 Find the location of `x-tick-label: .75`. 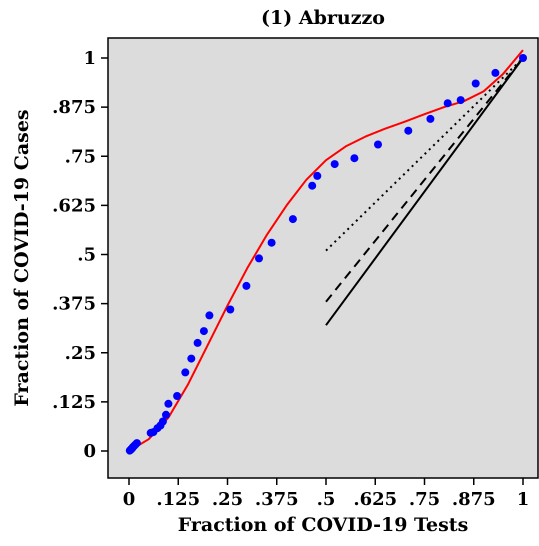

x-tick-label: .75 is located at coordinates (424, 499).